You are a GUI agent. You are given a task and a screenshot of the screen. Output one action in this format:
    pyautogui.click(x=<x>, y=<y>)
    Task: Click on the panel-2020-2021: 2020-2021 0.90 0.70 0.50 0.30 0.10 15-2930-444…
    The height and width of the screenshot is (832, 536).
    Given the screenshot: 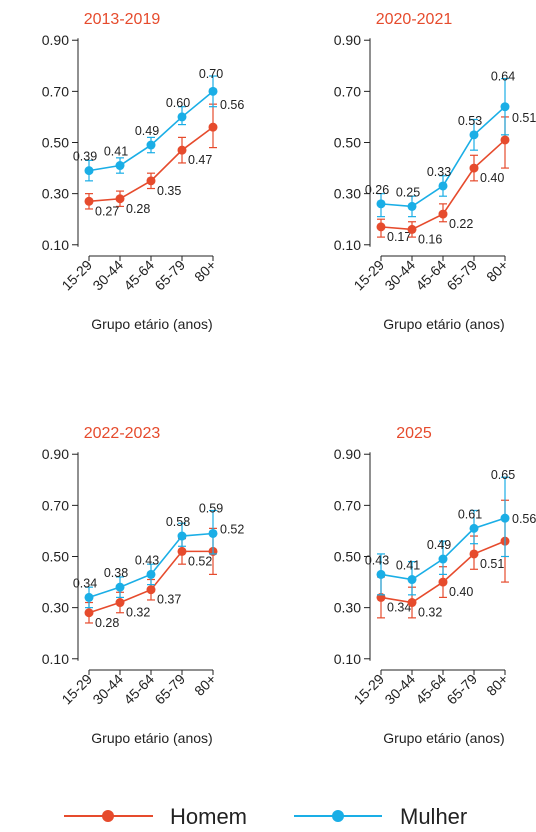 What is the action you would take?
    pyautogui.click(x=435, y=171)
    